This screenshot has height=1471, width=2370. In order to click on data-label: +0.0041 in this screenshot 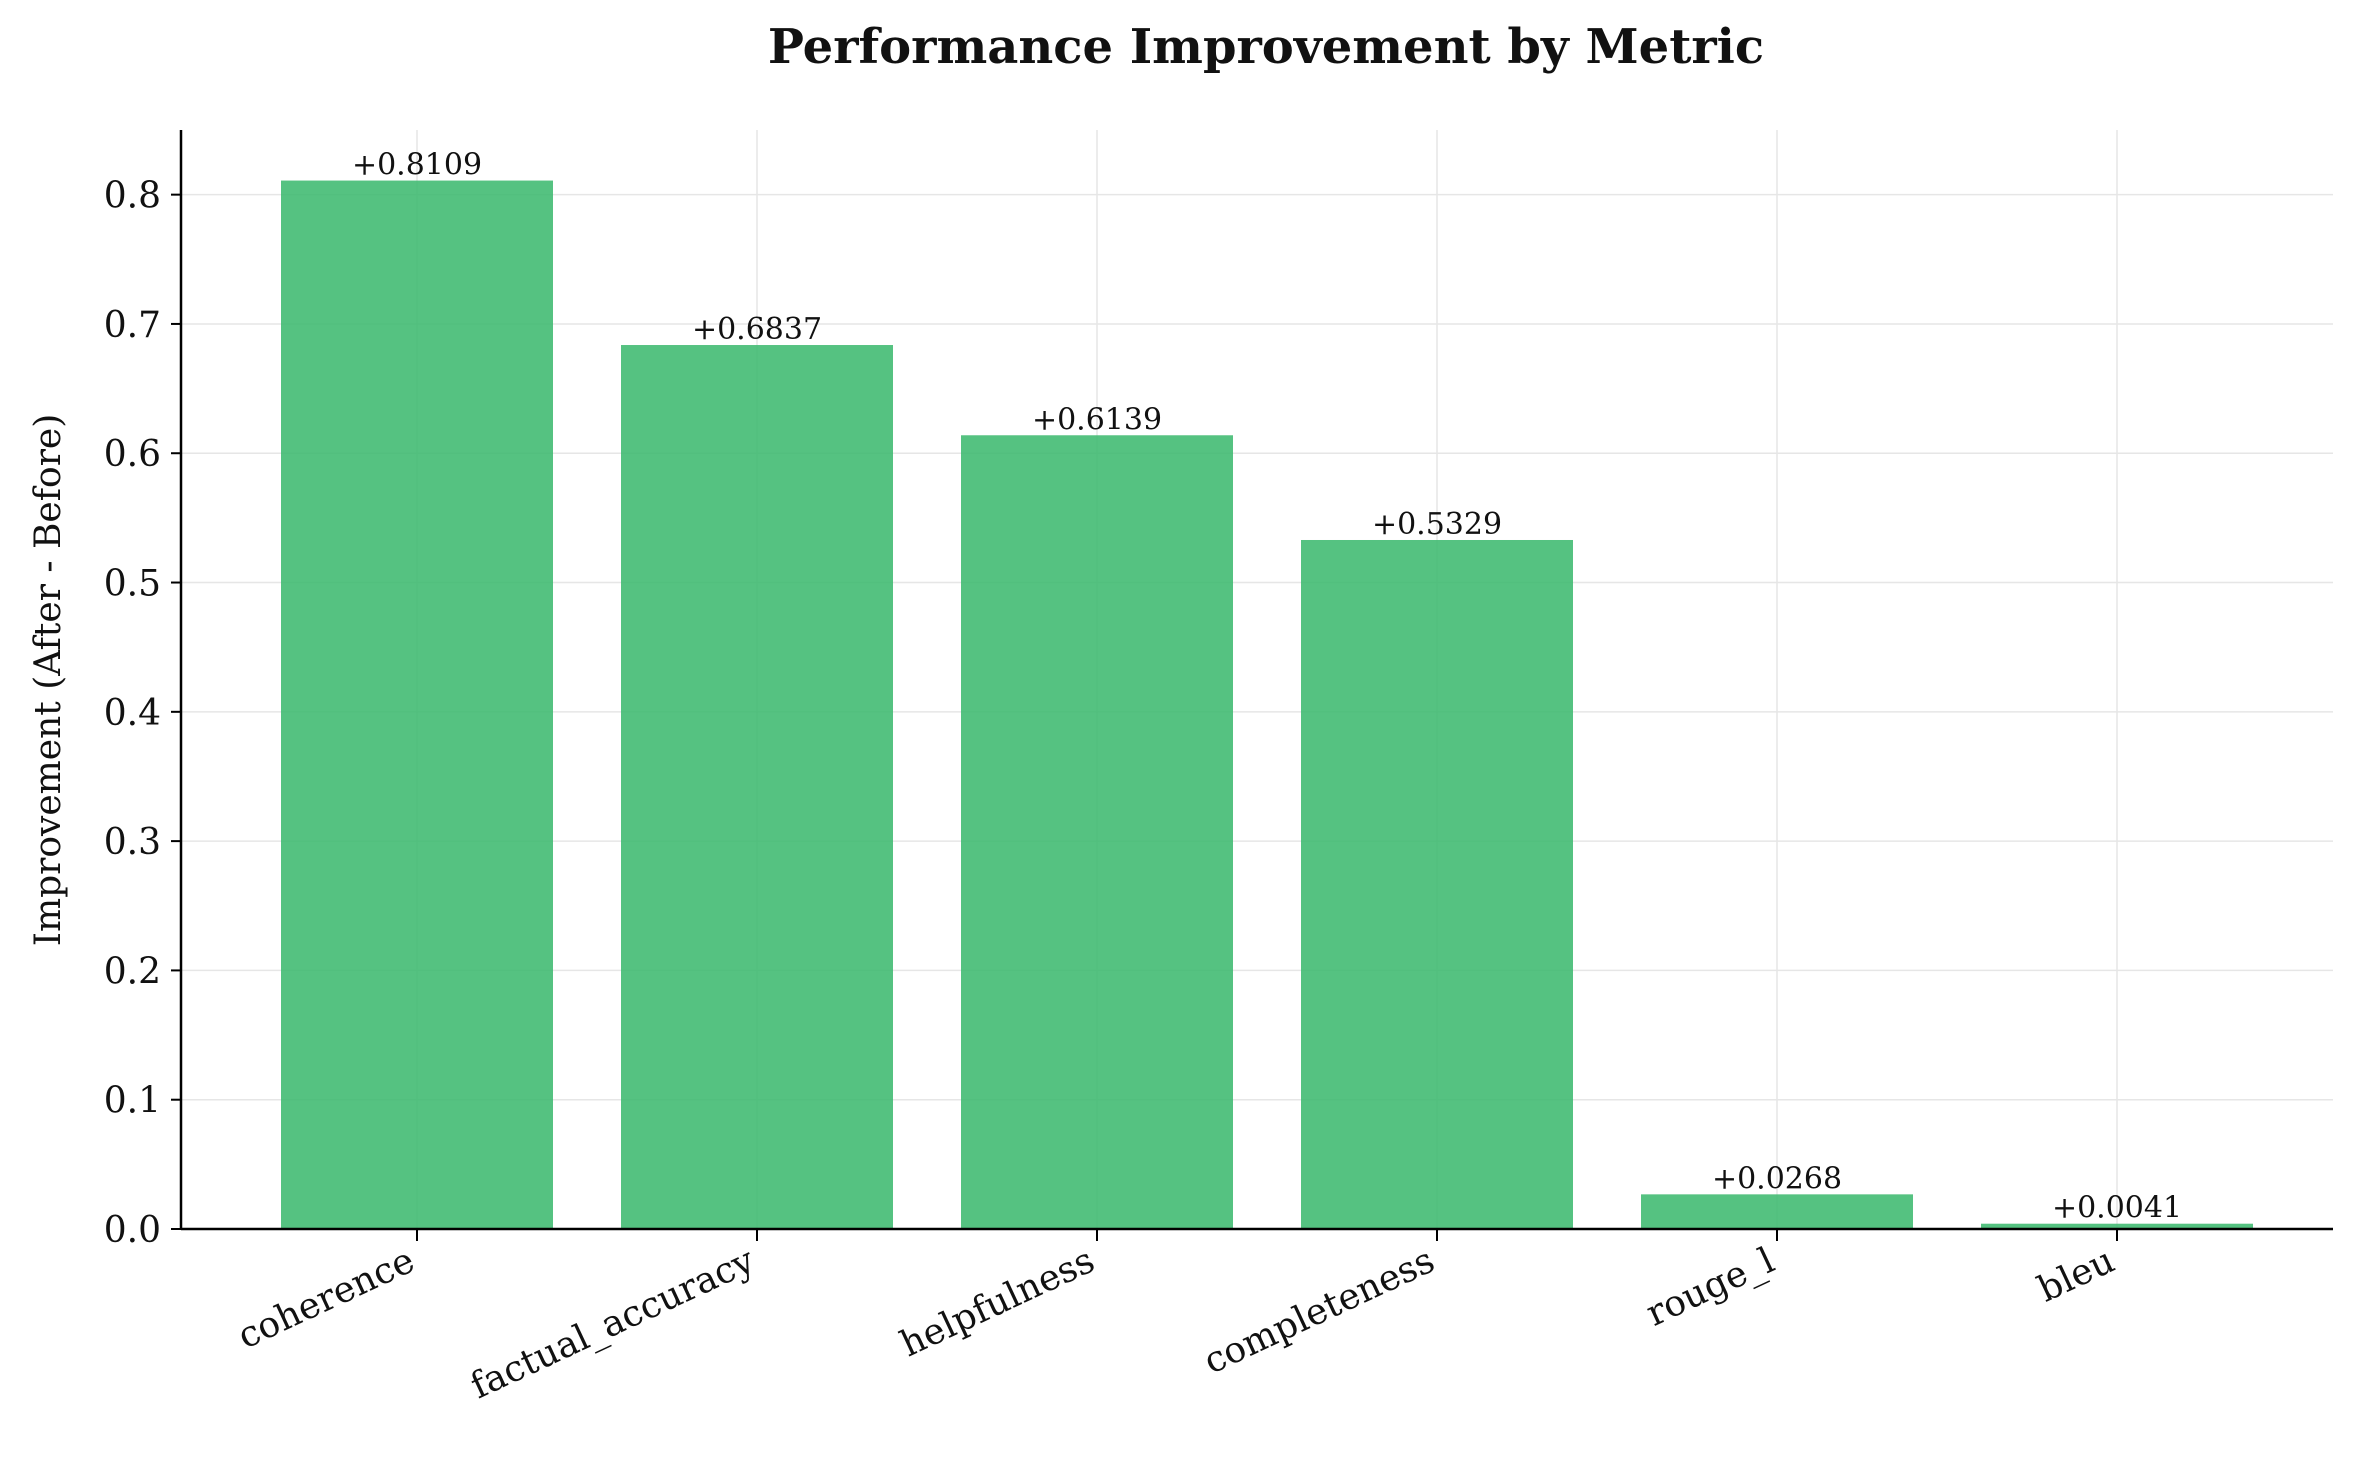, I will do `click(2117, 1208)`.